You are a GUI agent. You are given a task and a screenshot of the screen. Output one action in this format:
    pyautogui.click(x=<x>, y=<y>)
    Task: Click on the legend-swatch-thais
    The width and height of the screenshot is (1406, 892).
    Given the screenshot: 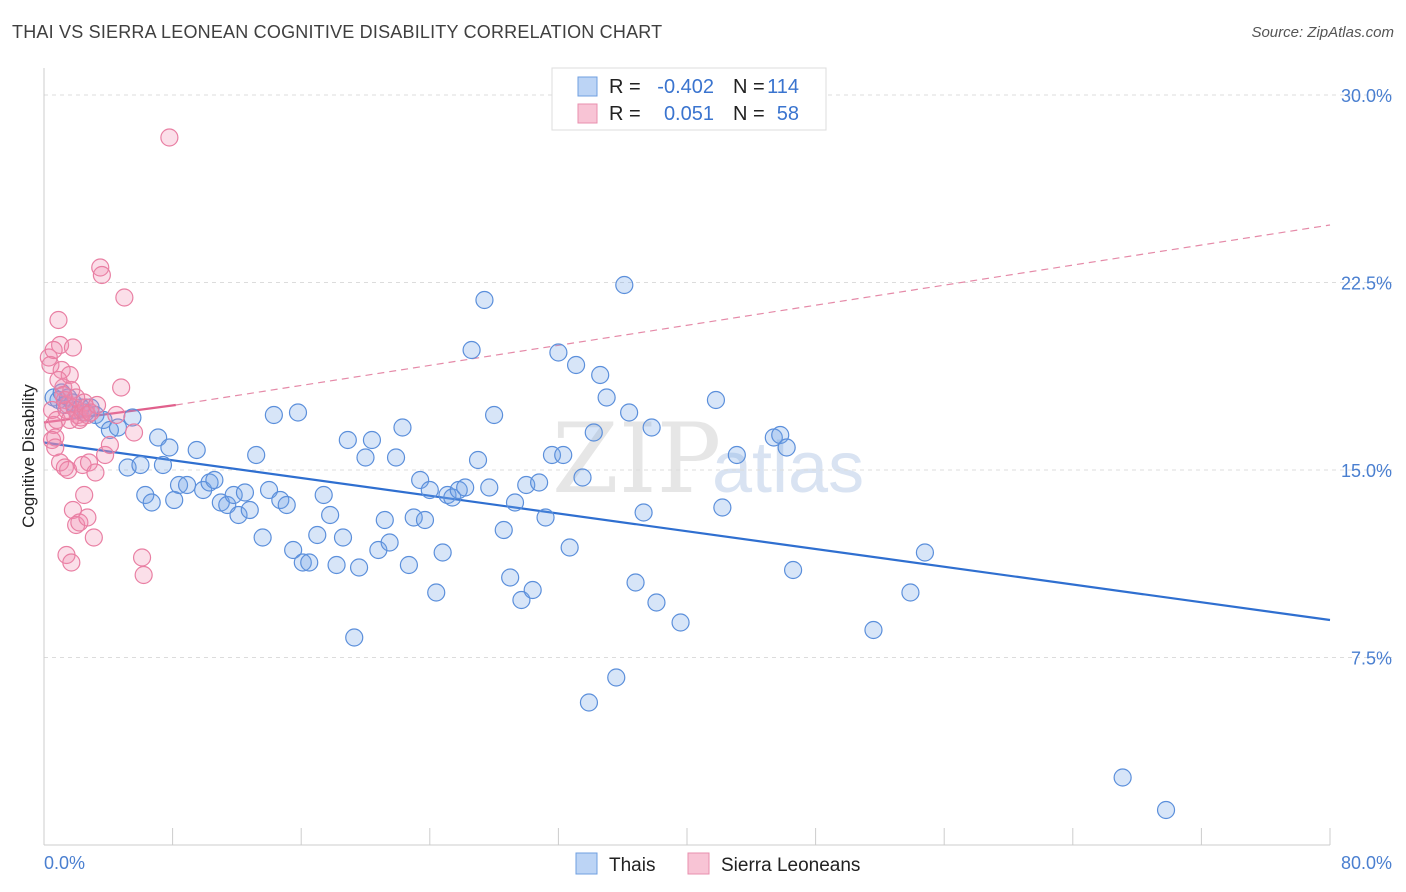 What is the action you would take?
    pyautogui.click(x=587, y=86)
    